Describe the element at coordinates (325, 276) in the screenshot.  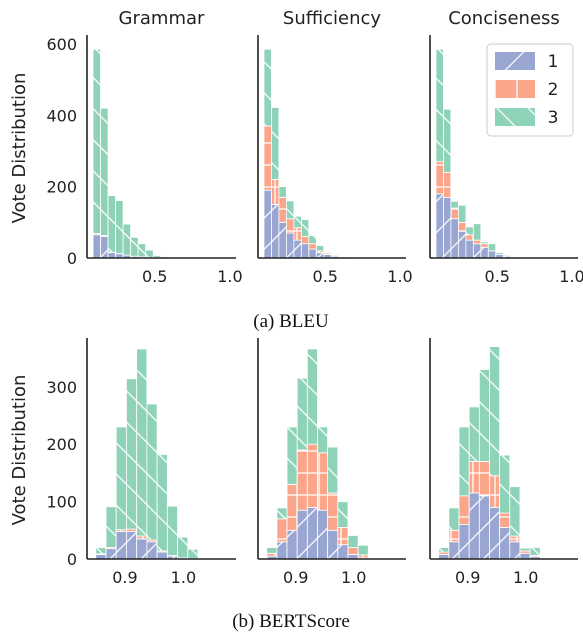
I see `x-tick-label: 0.5` at that location.